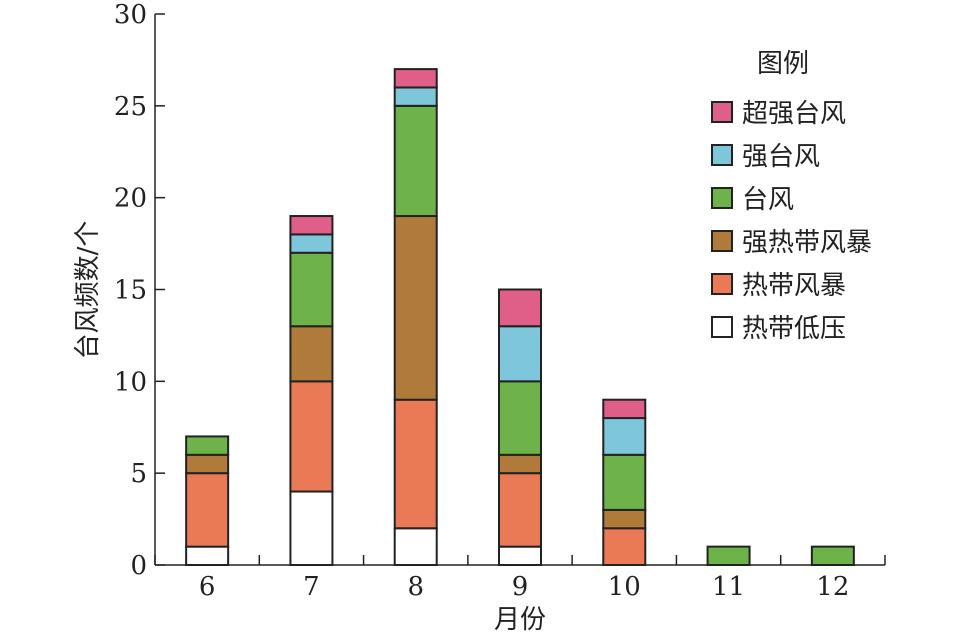  Describe the element at coordinates (130, 382) in the screenshot. I see `y-tick-label: 10` at that location.